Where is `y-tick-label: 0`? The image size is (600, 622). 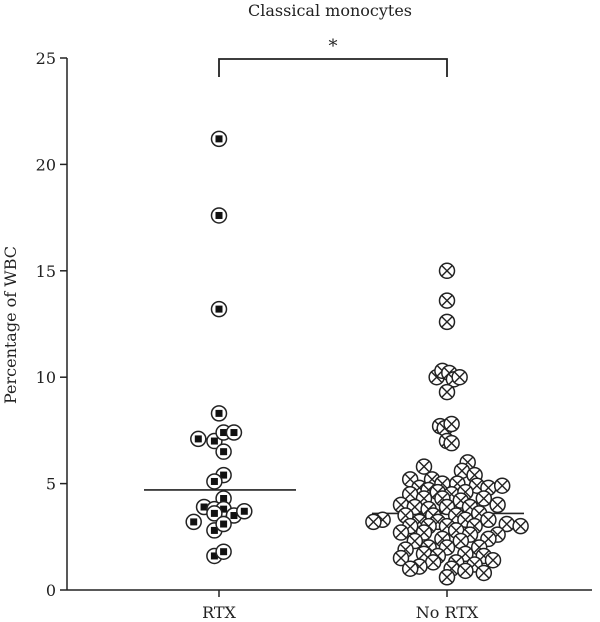
y-tick-label: 0 is located at coordinates (51, 590).